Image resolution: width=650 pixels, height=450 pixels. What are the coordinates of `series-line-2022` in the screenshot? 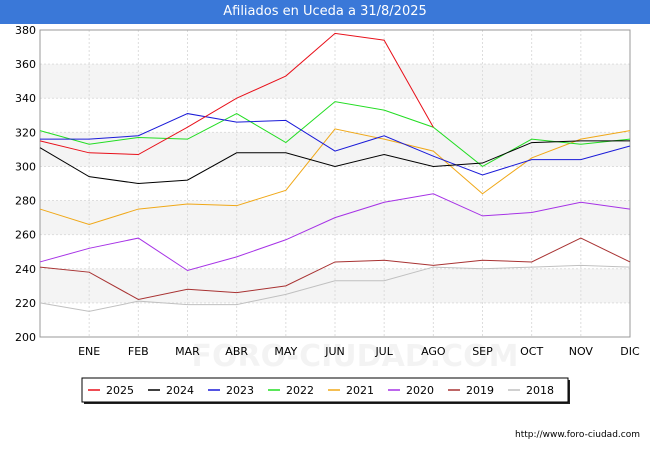 It's located at (335, 134).